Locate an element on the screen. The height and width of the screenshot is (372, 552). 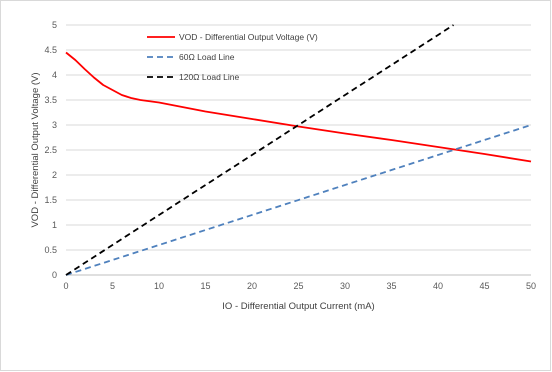
y-tick-label: 3 is located at coordinates (54, 125).